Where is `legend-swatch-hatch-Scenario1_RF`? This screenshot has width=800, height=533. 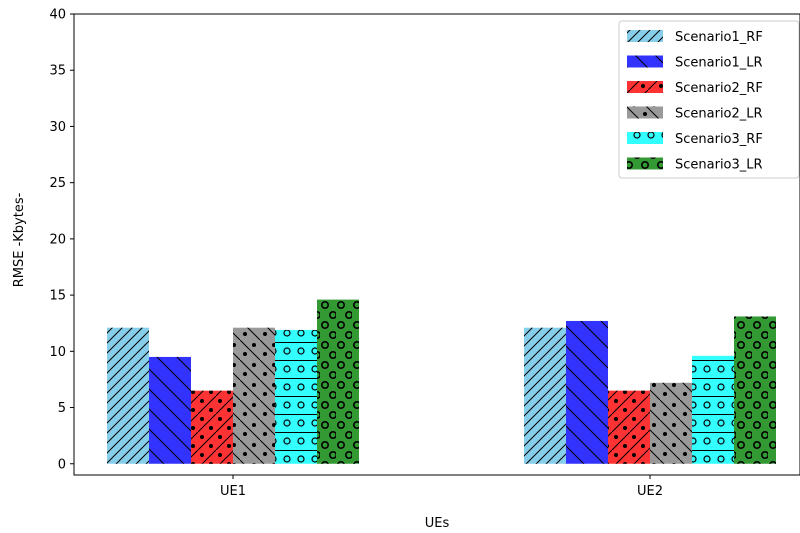 legend-swatch-hatch-Scenario1_RF is located at coordinates (645, 36).